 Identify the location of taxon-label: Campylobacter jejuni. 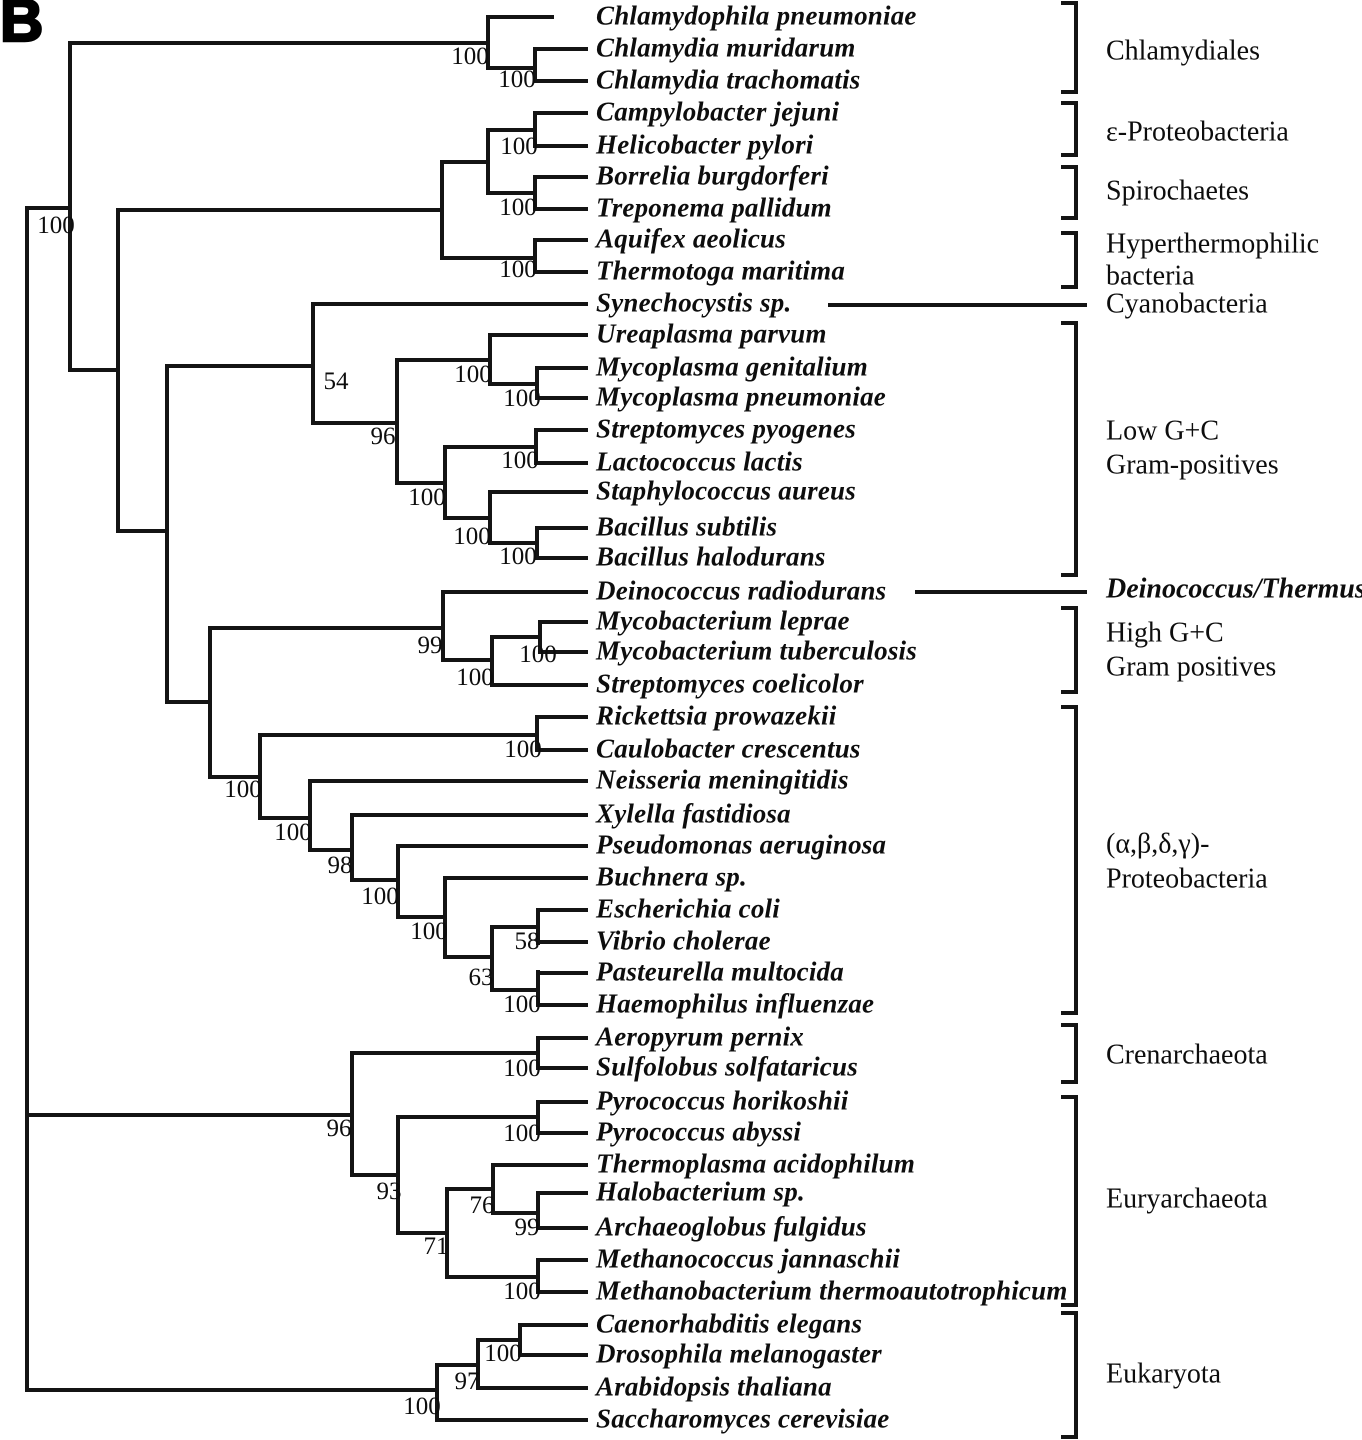
(718, 111).